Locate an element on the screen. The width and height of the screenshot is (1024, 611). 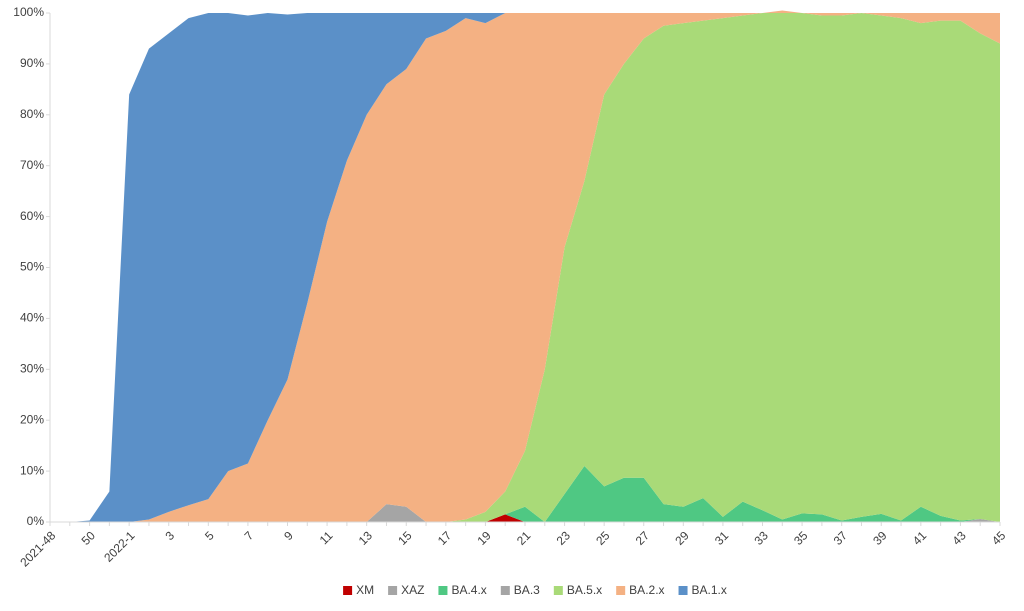
y-tick-label: 0% is located at coordinates (36, 521).